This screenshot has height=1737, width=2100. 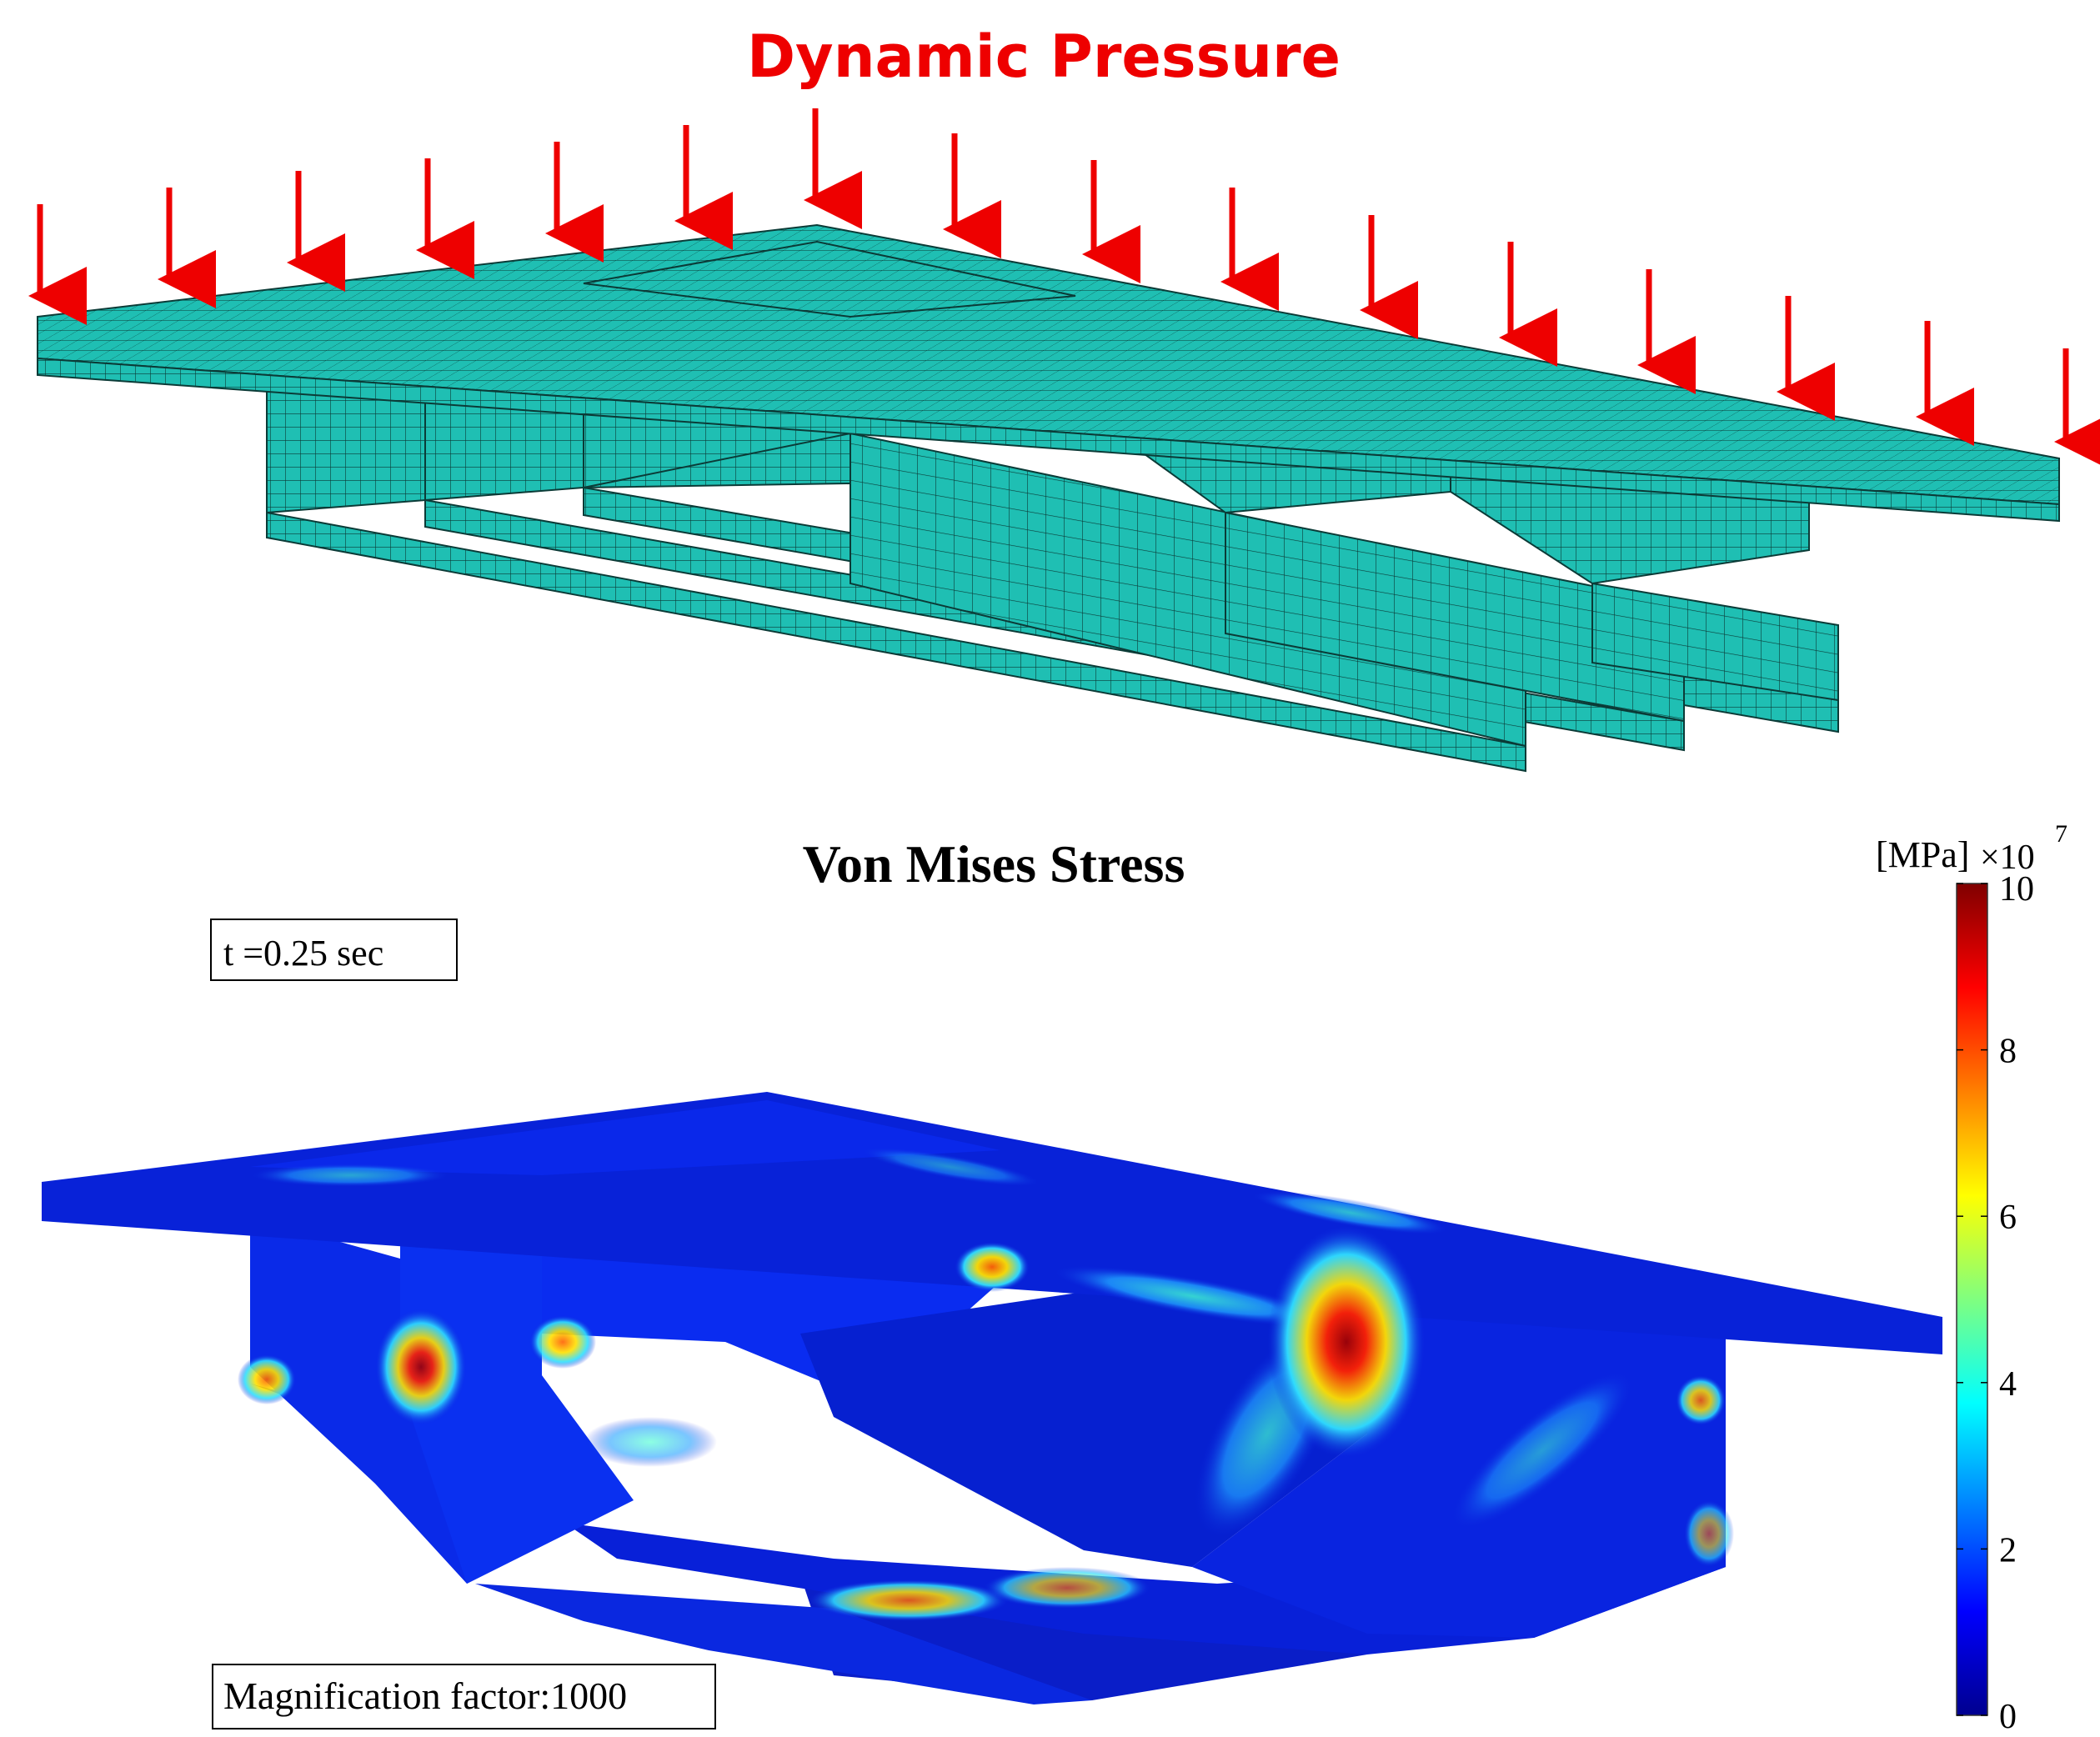 What do you see at coordinates (2016, 889) in the screenshot?
I see `colorbar-tick-label: 10` at bounding box center [2016, 889].